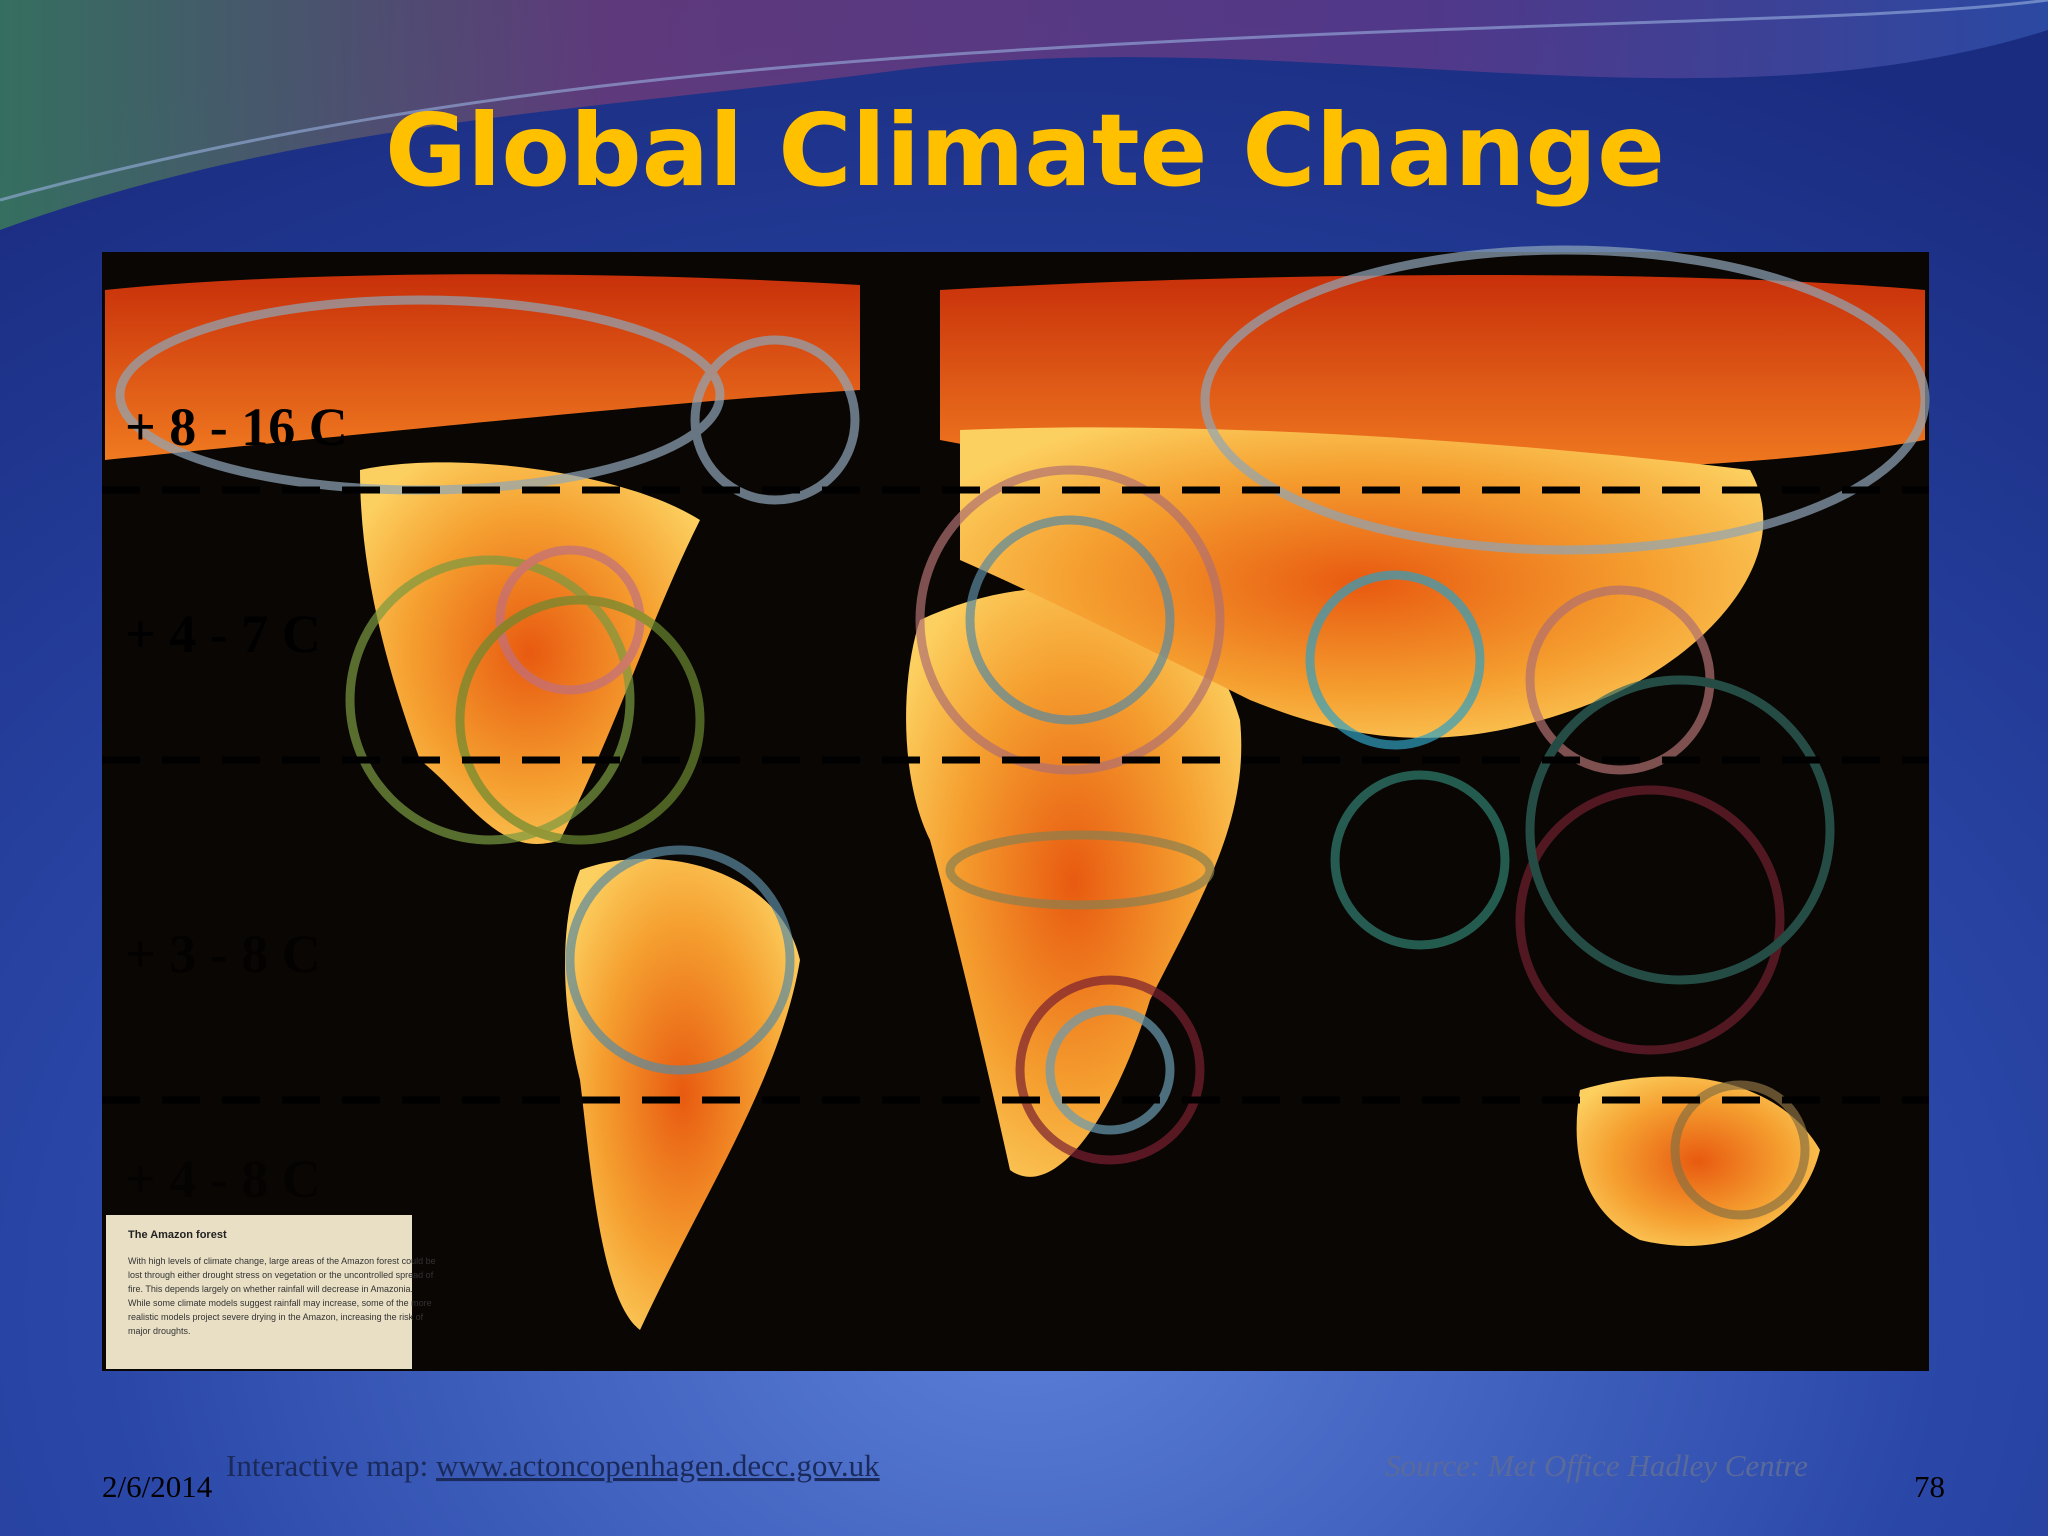 The image size is (2048, 1536). Describe the element at coordinates (1698, 1161) in the screenshot. I see `australia` at that location.